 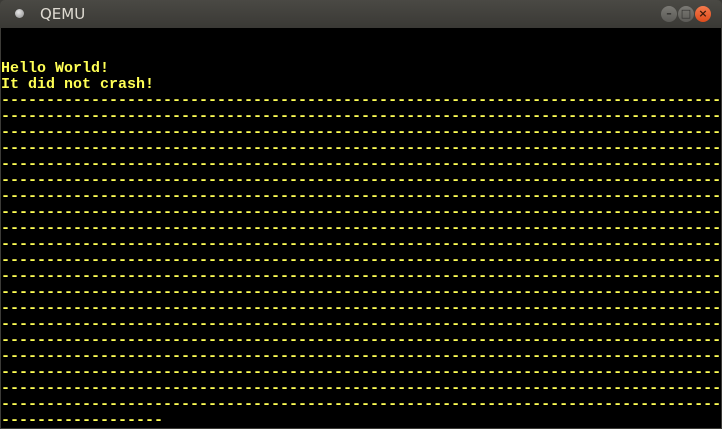 I want to click on window-title: QEMU, so click(x=63, y=14).